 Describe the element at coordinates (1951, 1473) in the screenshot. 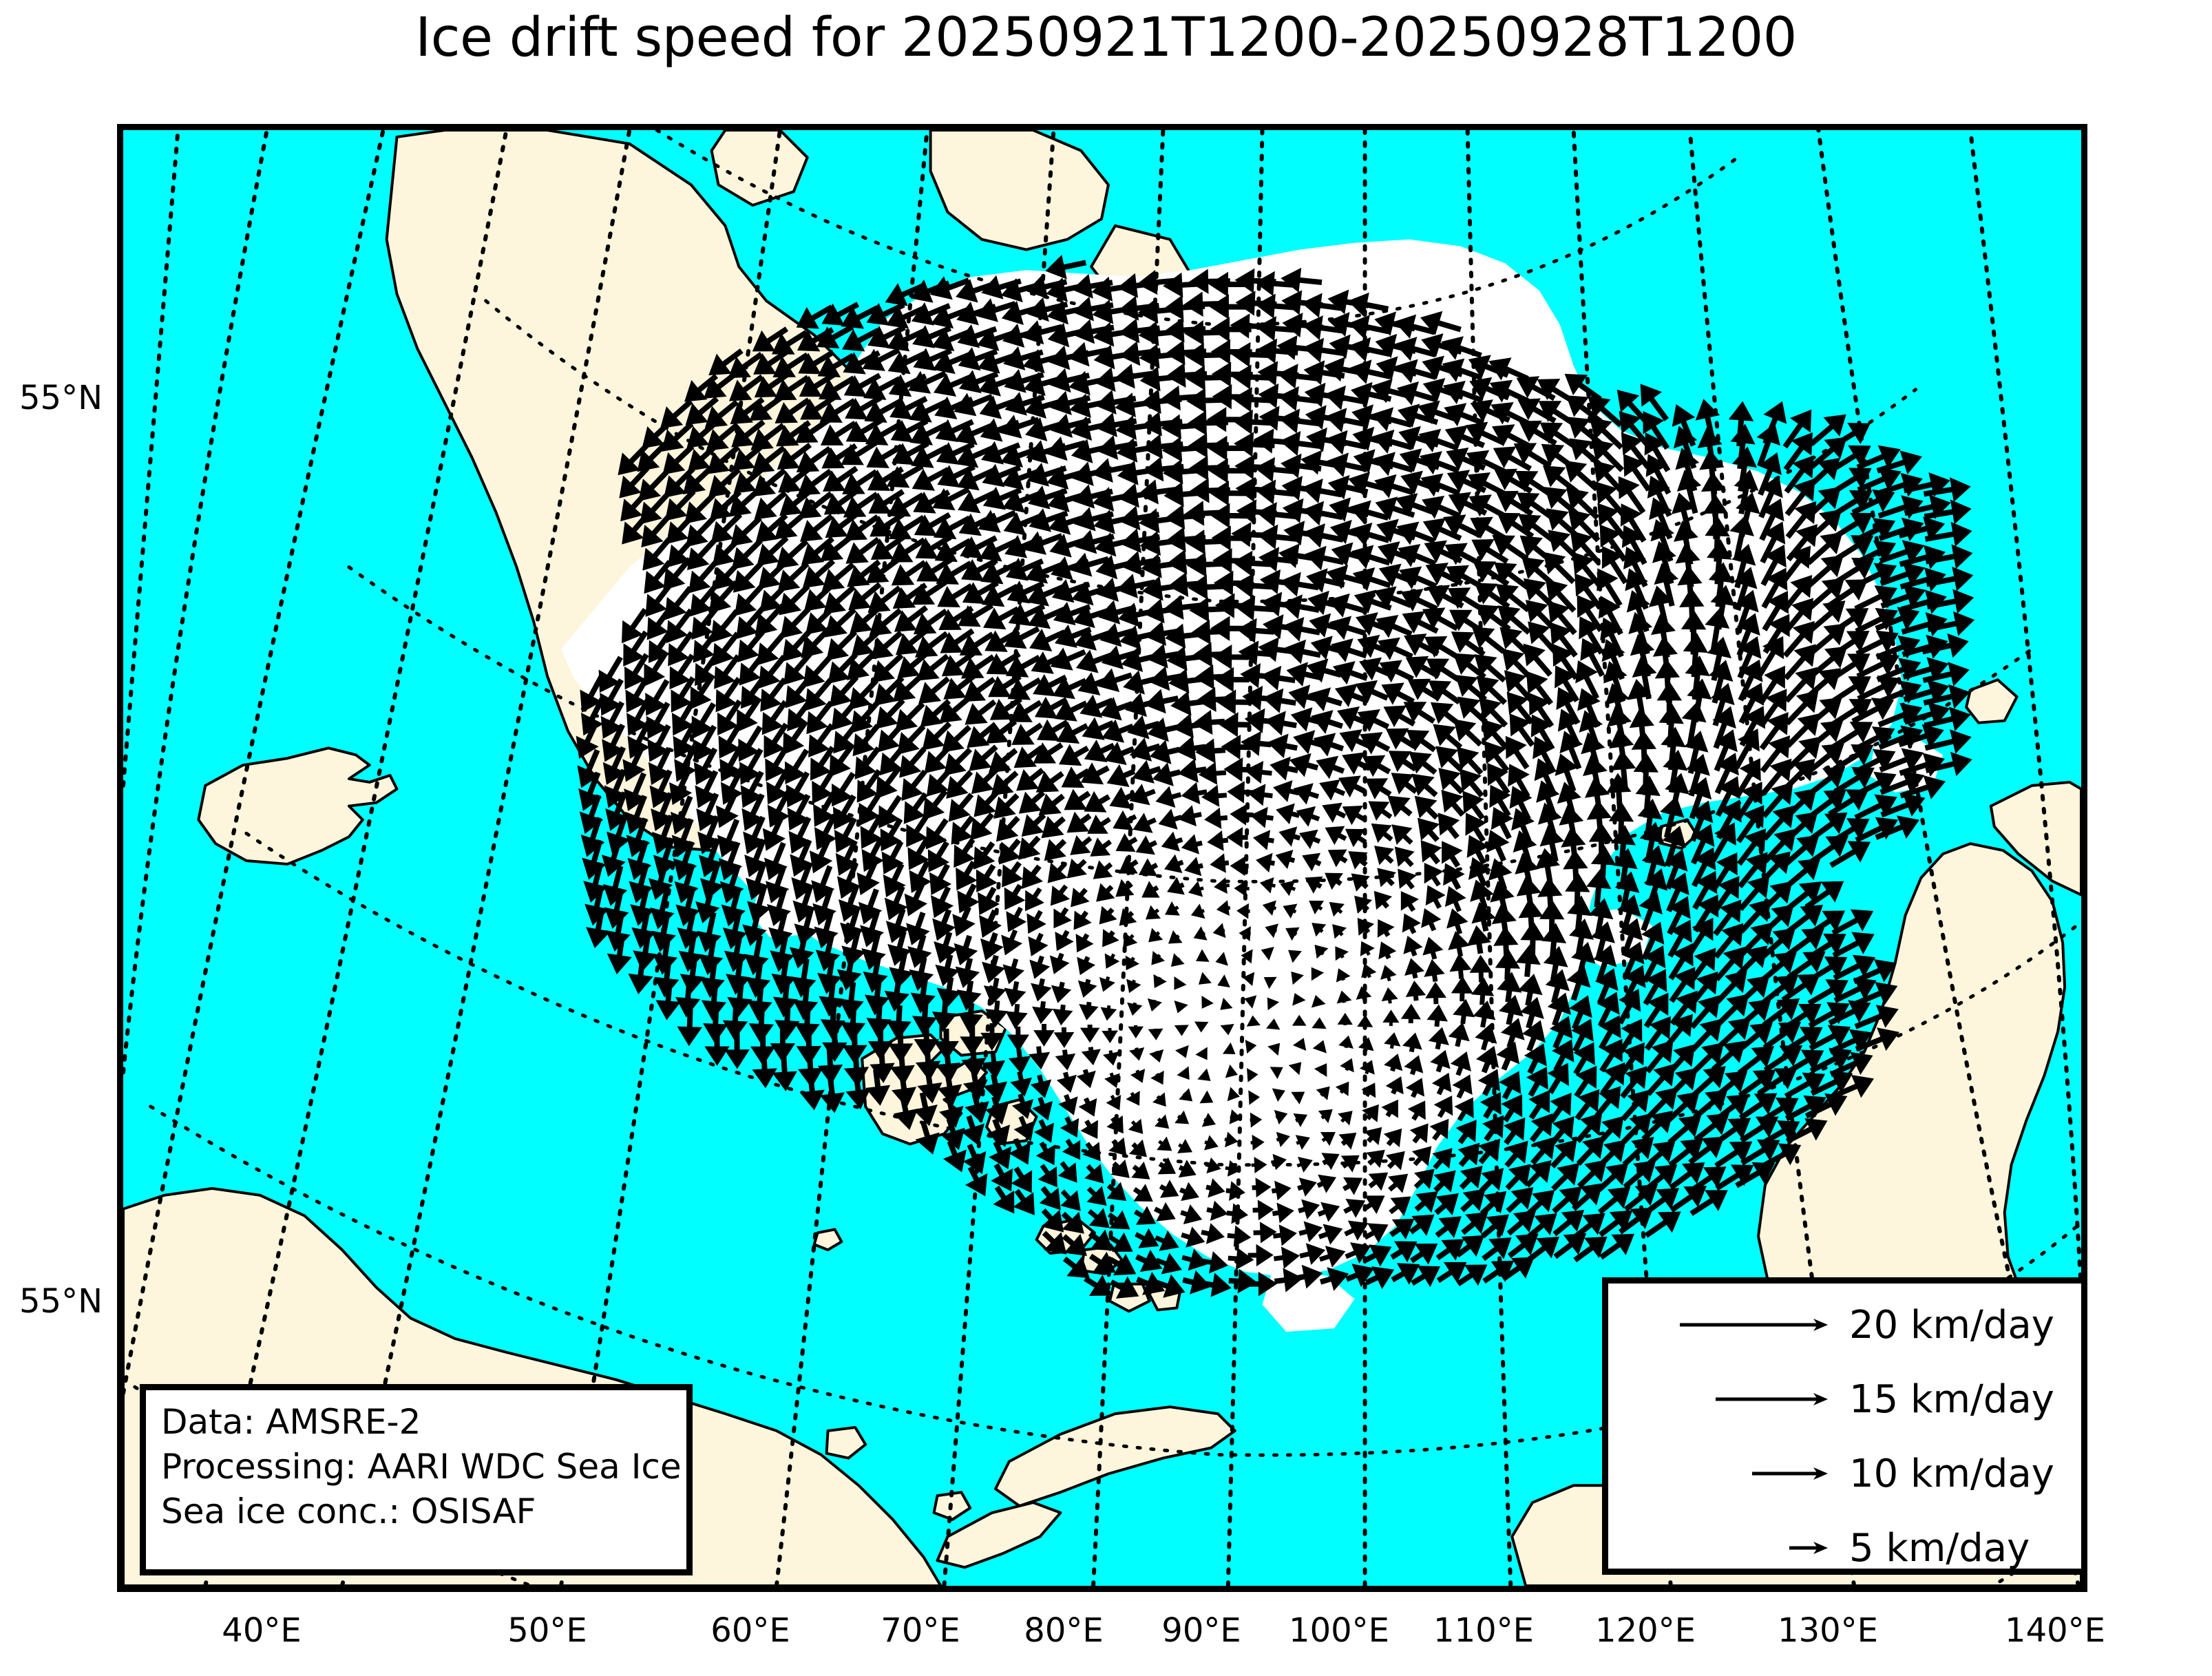

I see `legend-label: 10 km/day` at that location.